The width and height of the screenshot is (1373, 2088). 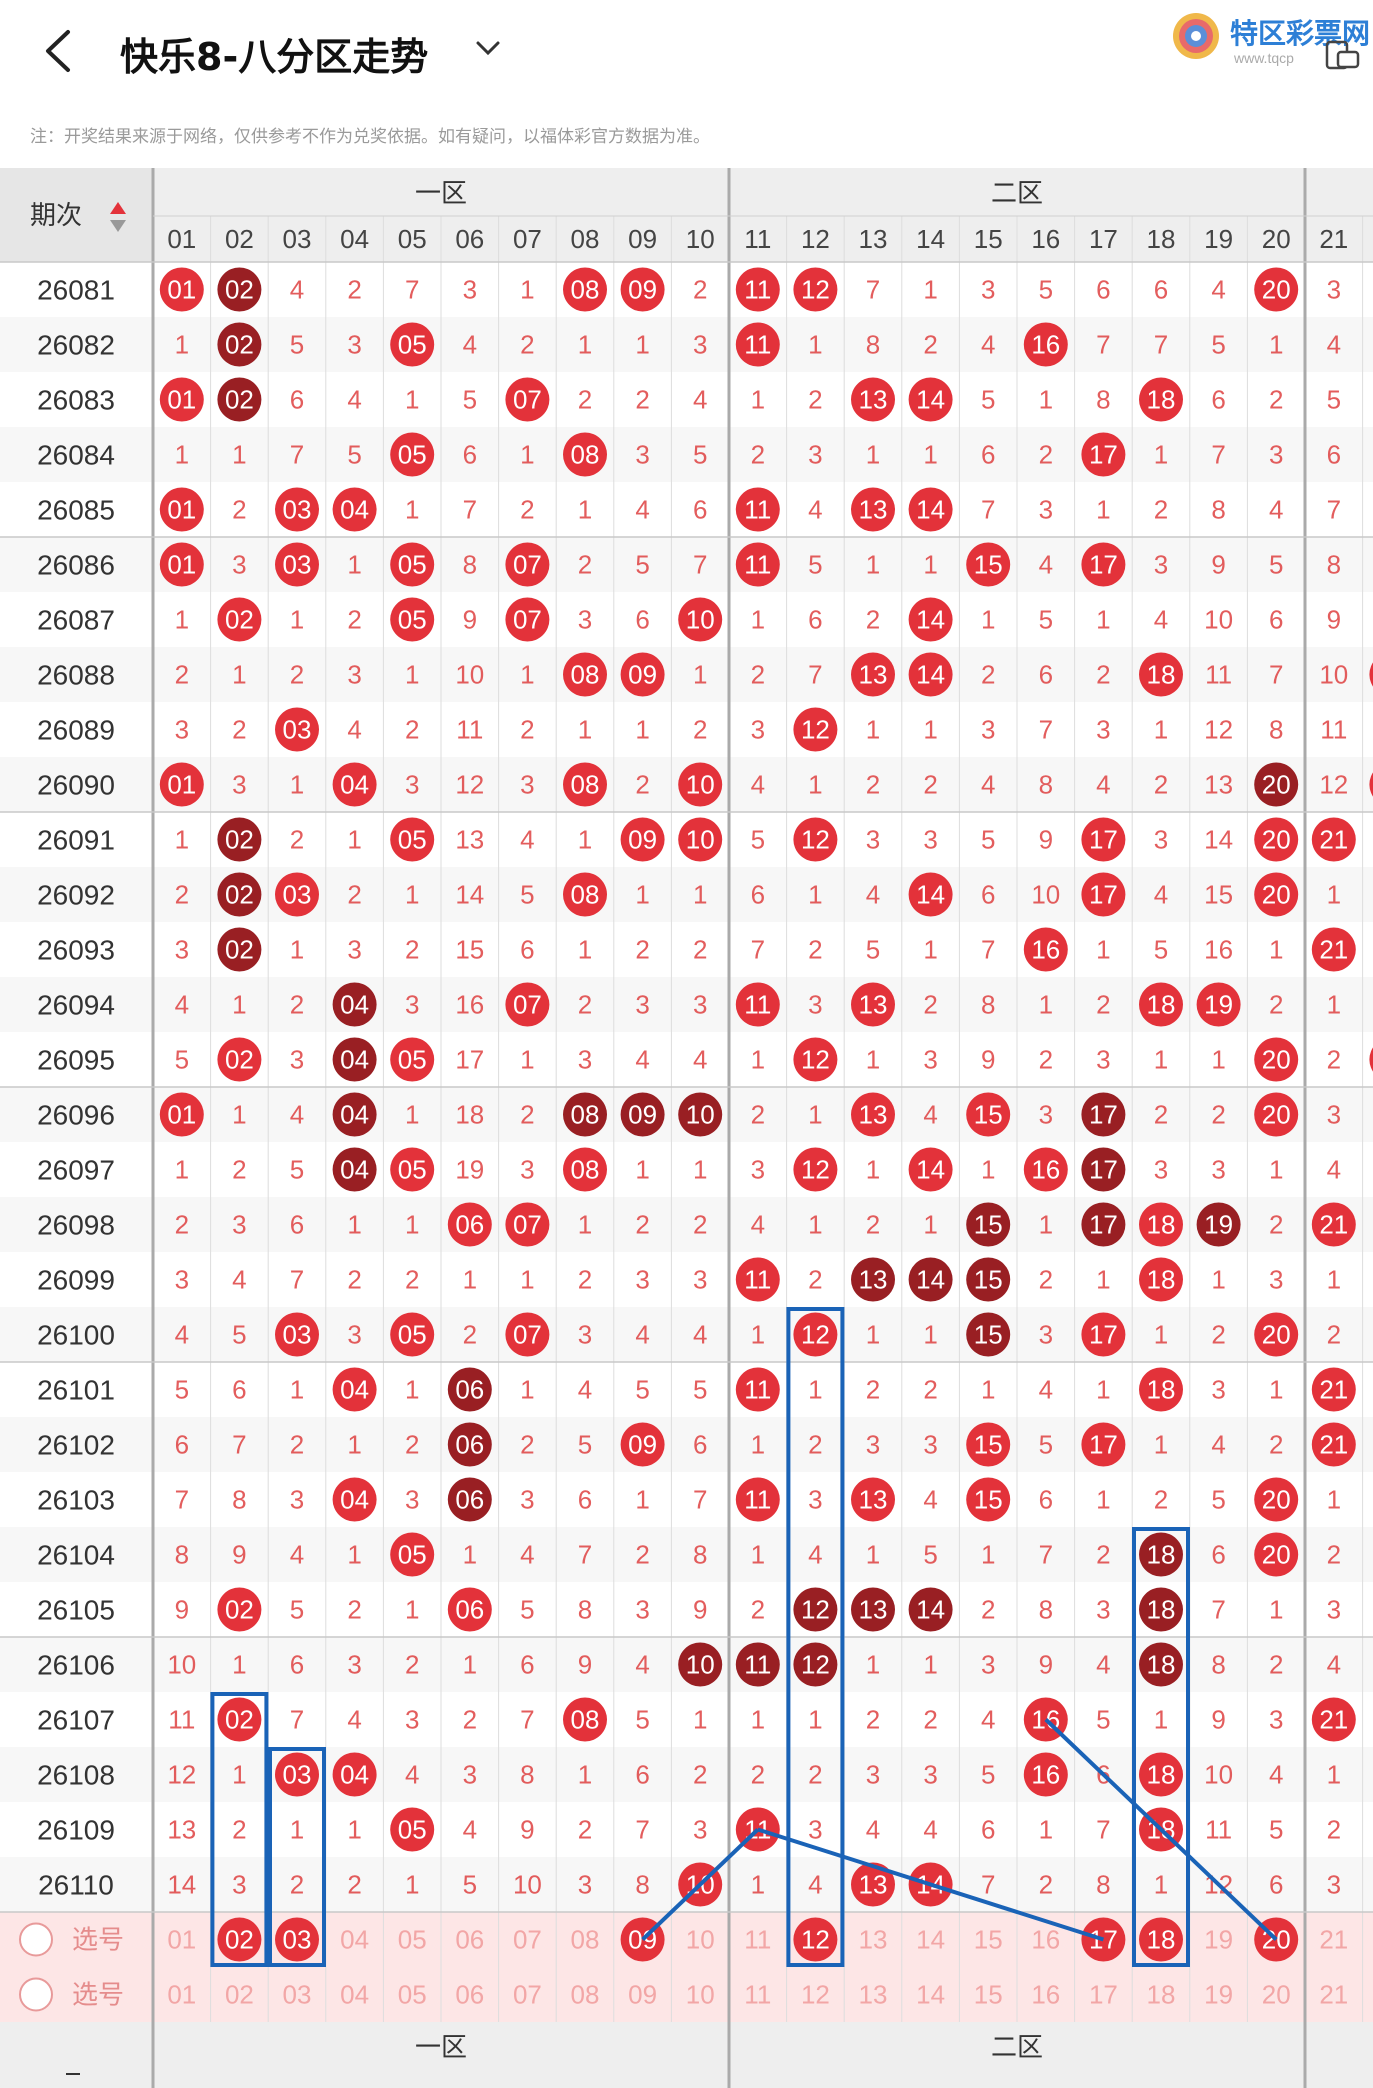 What do you see at coordinates (1161, 1995) in the screenshot?
I see `select-number: 18` at bounding box center [1161, 1995].